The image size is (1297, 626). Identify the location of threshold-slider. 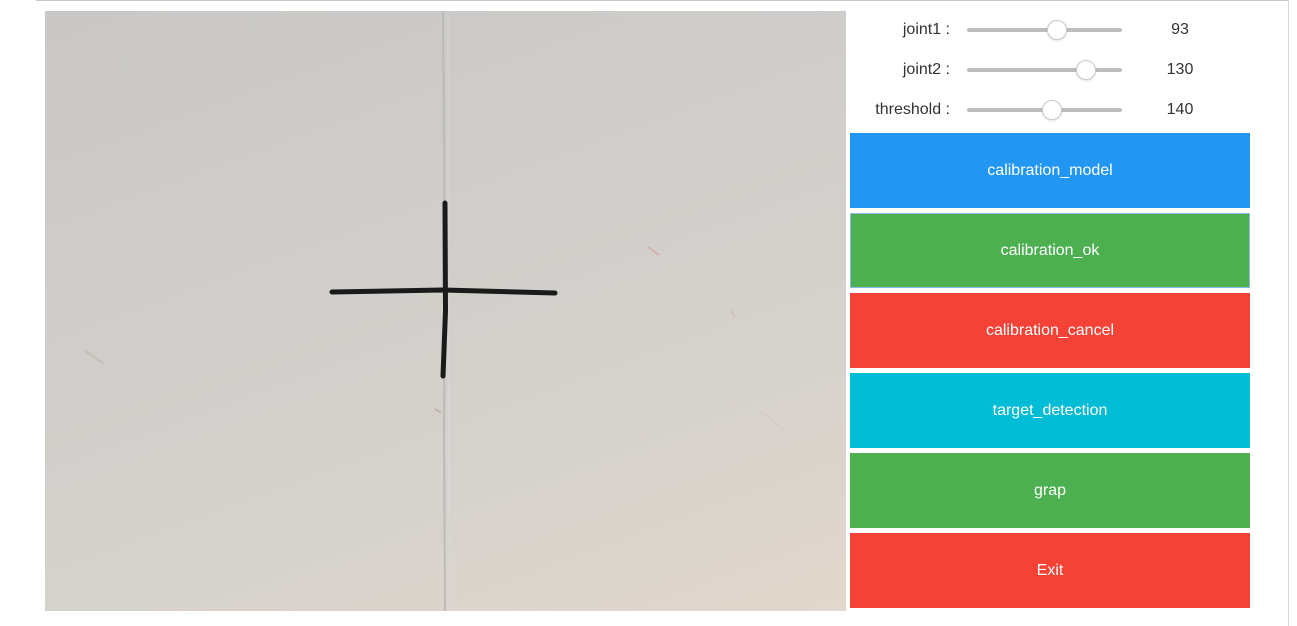
(1044, 110).